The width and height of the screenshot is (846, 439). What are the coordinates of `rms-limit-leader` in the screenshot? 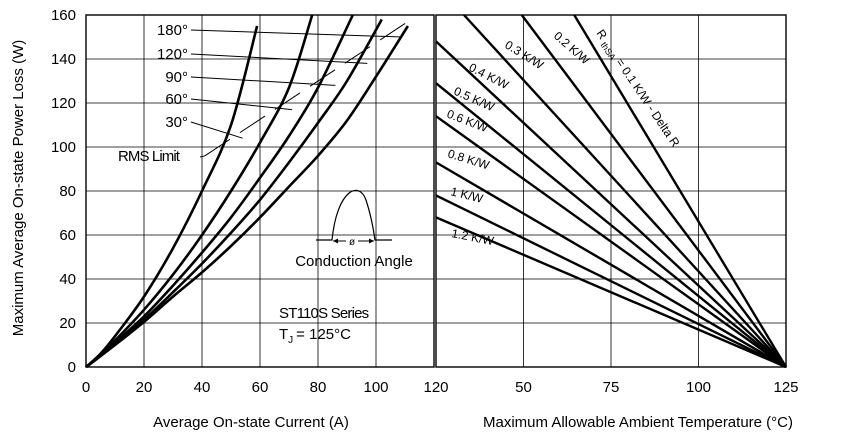 It's located at (202, 156).